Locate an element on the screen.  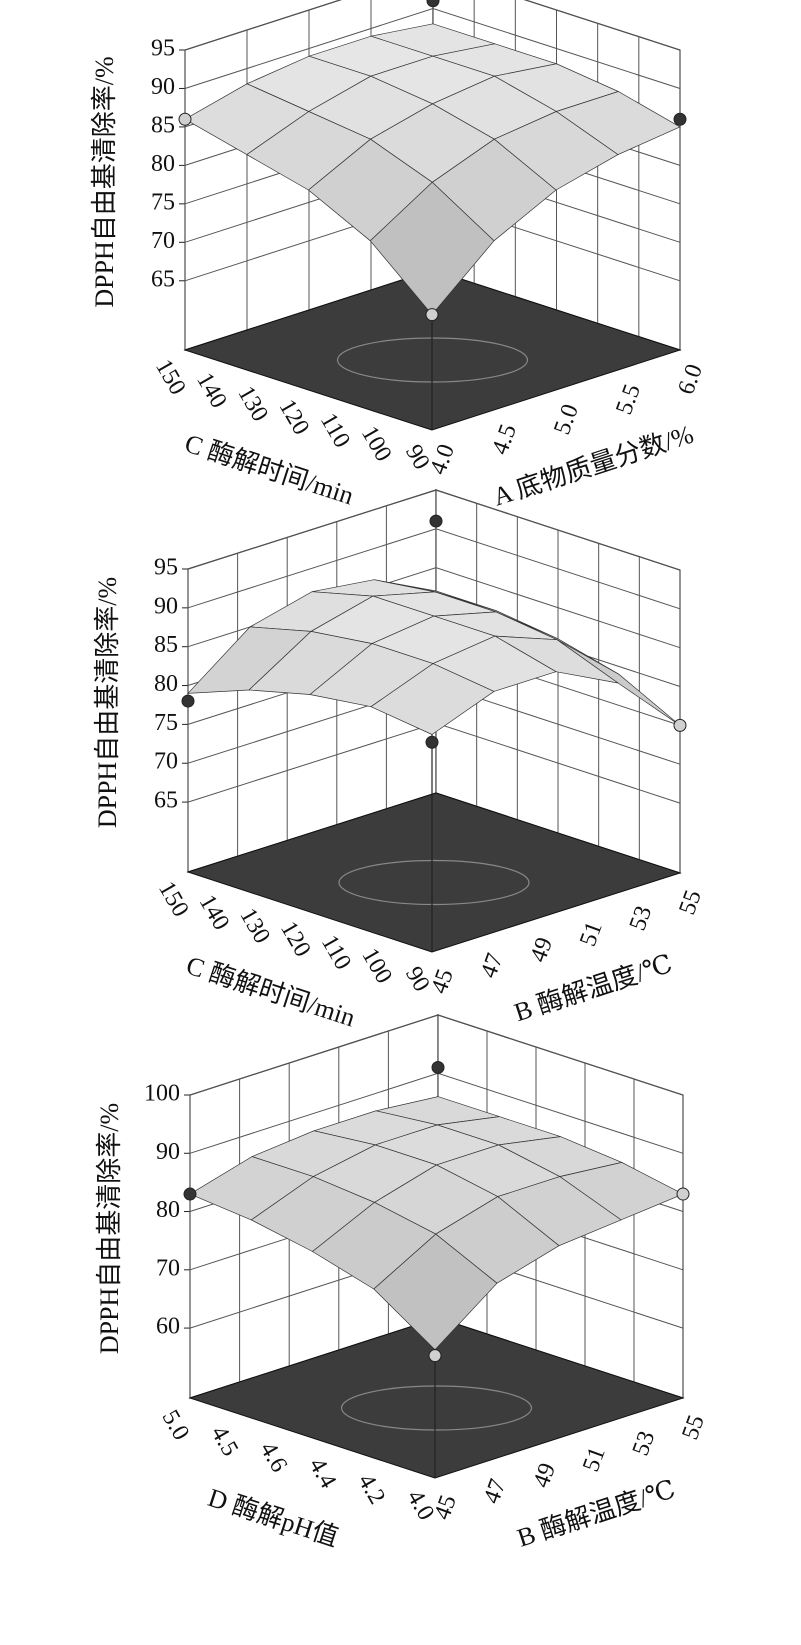
x-tick-label: 5.0 is located at coordinates (176, 1425).